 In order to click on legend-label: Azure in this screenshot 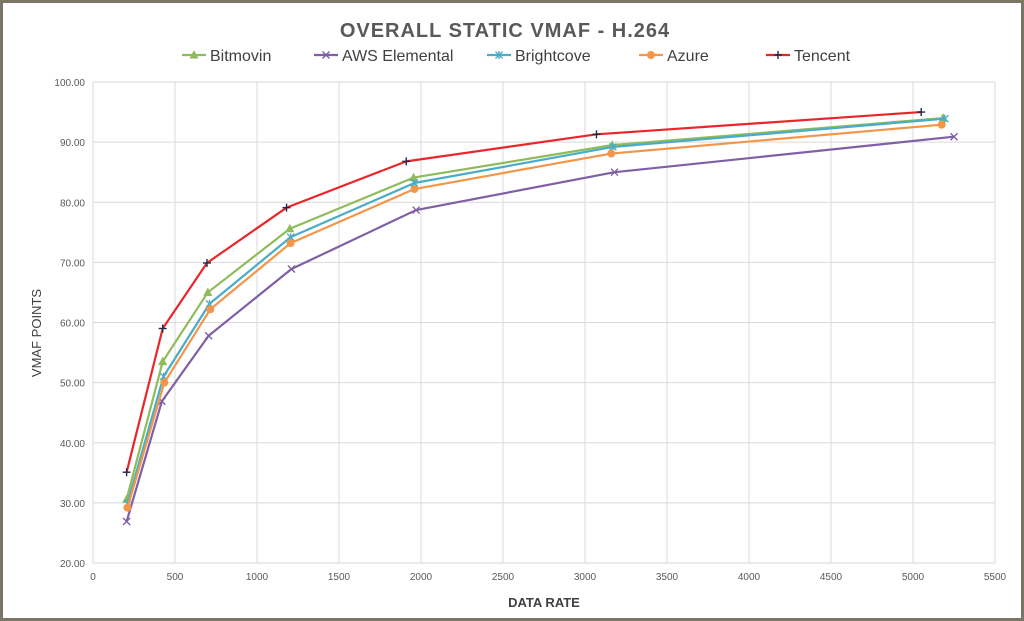, I will do `click(688, 56)`.